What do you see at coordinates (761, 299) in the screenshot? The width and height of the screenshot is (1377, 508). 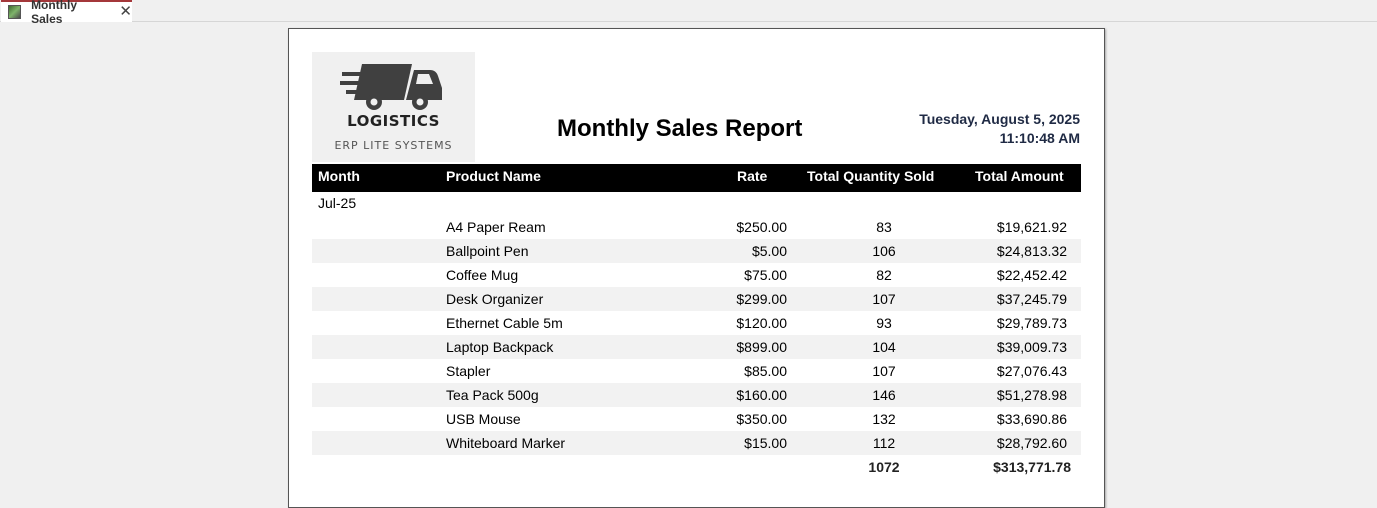 I see `rate: $299.00` at bounding box center [761, 299].